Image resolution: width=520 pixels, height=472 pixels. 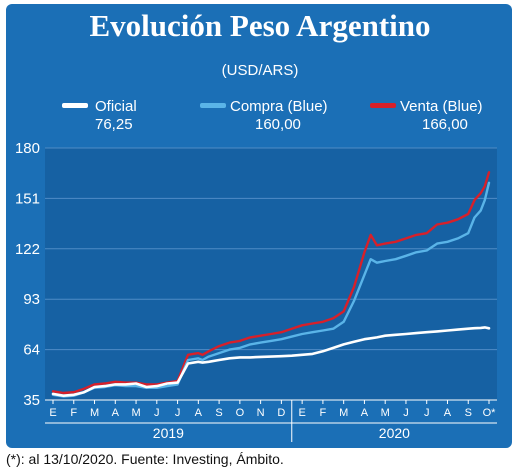 What do you see at coordinates (27, 148) in the screenshot?
I see `y-tick-label: 180` at bounding box center [27, 148].